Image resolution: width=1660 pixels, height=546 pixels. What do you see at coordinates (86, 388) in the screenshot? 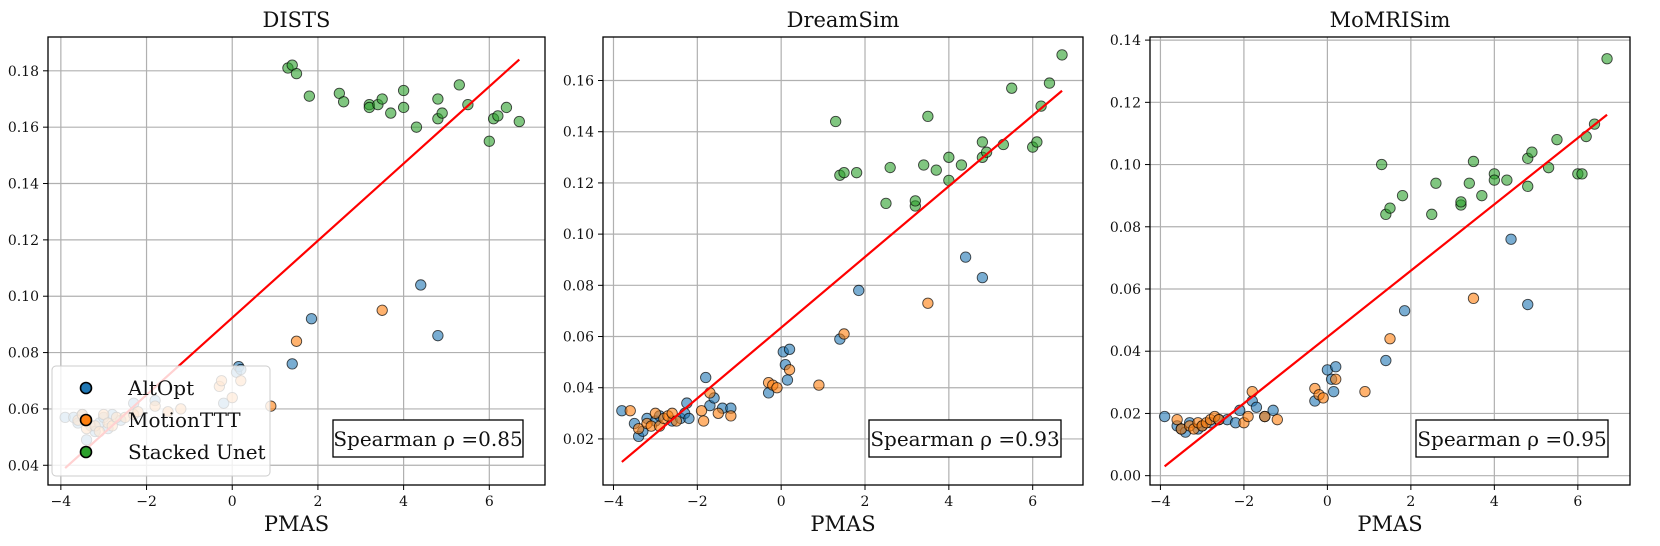
I see `legend-marker-altopt` at bounding box center [86, 388].